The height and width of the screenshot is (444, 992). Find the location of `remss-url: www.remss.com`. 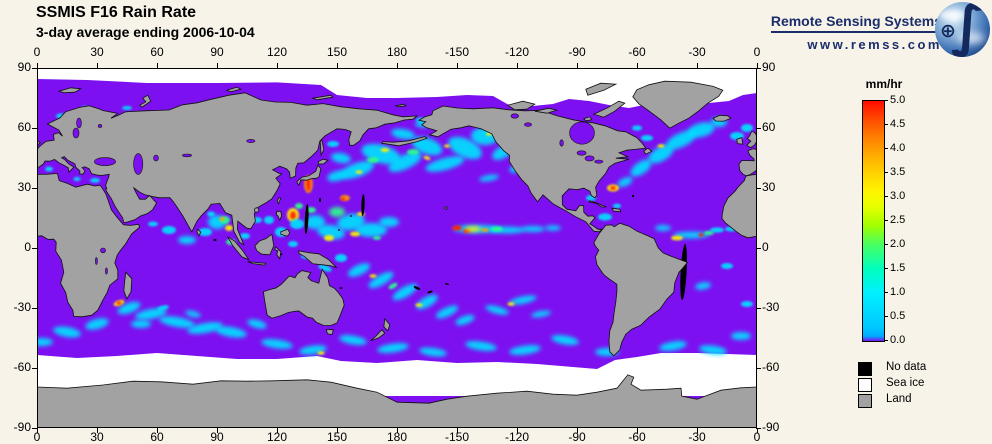

remss-url: www.remss.com is located at coordinates (874, 44).